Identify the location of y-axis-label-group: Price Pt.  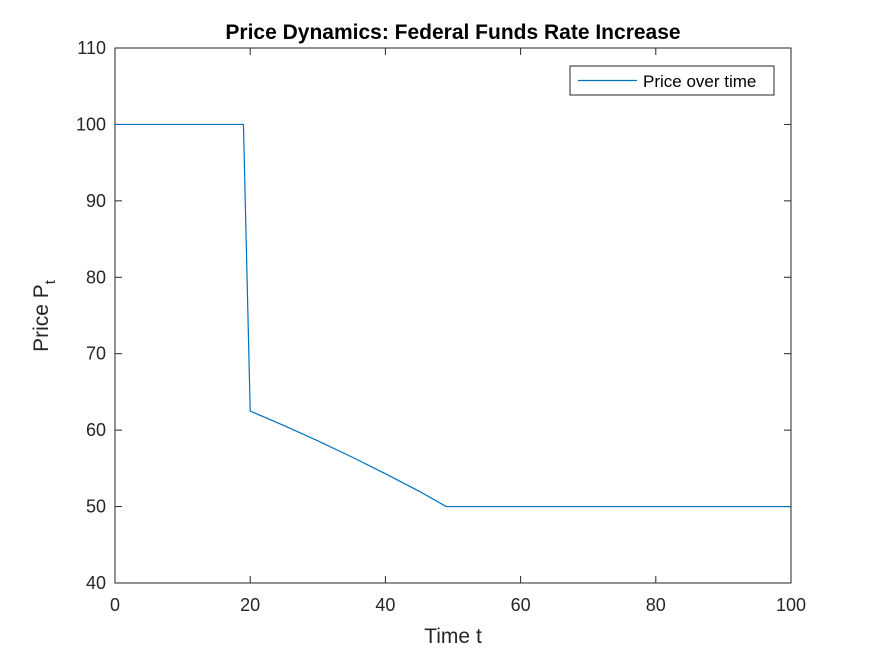
(44, 315).